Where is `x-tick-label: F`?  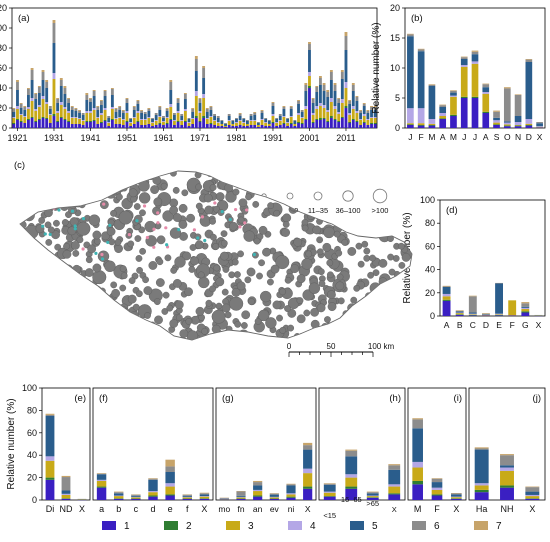
x-tick-label: F is located at coordinates (421, 137).